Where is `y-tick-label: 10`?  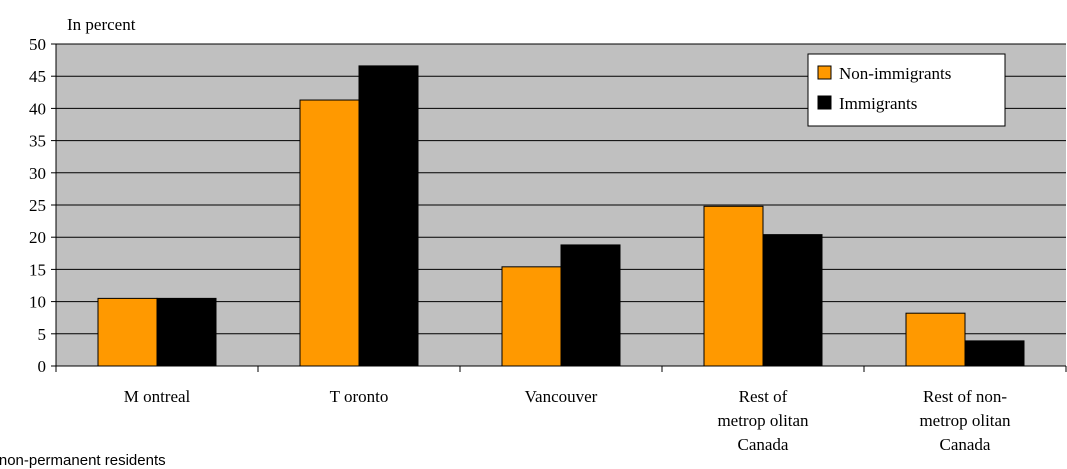
y-tick-label: 10 is located at coordinates (37, 302).